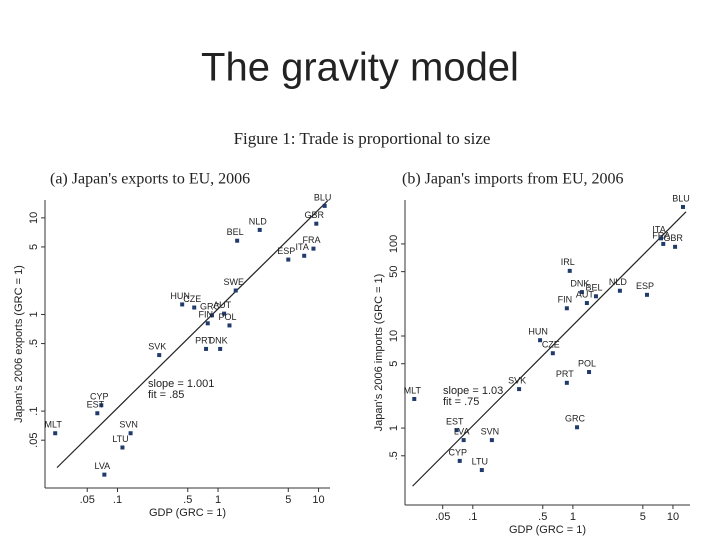 The width and height of the screenshot is (720, 540). What do you see at coordinates (87, 500) in the screenshot?
I see `x-tick-label: .05` at bounding box center [87, 500].